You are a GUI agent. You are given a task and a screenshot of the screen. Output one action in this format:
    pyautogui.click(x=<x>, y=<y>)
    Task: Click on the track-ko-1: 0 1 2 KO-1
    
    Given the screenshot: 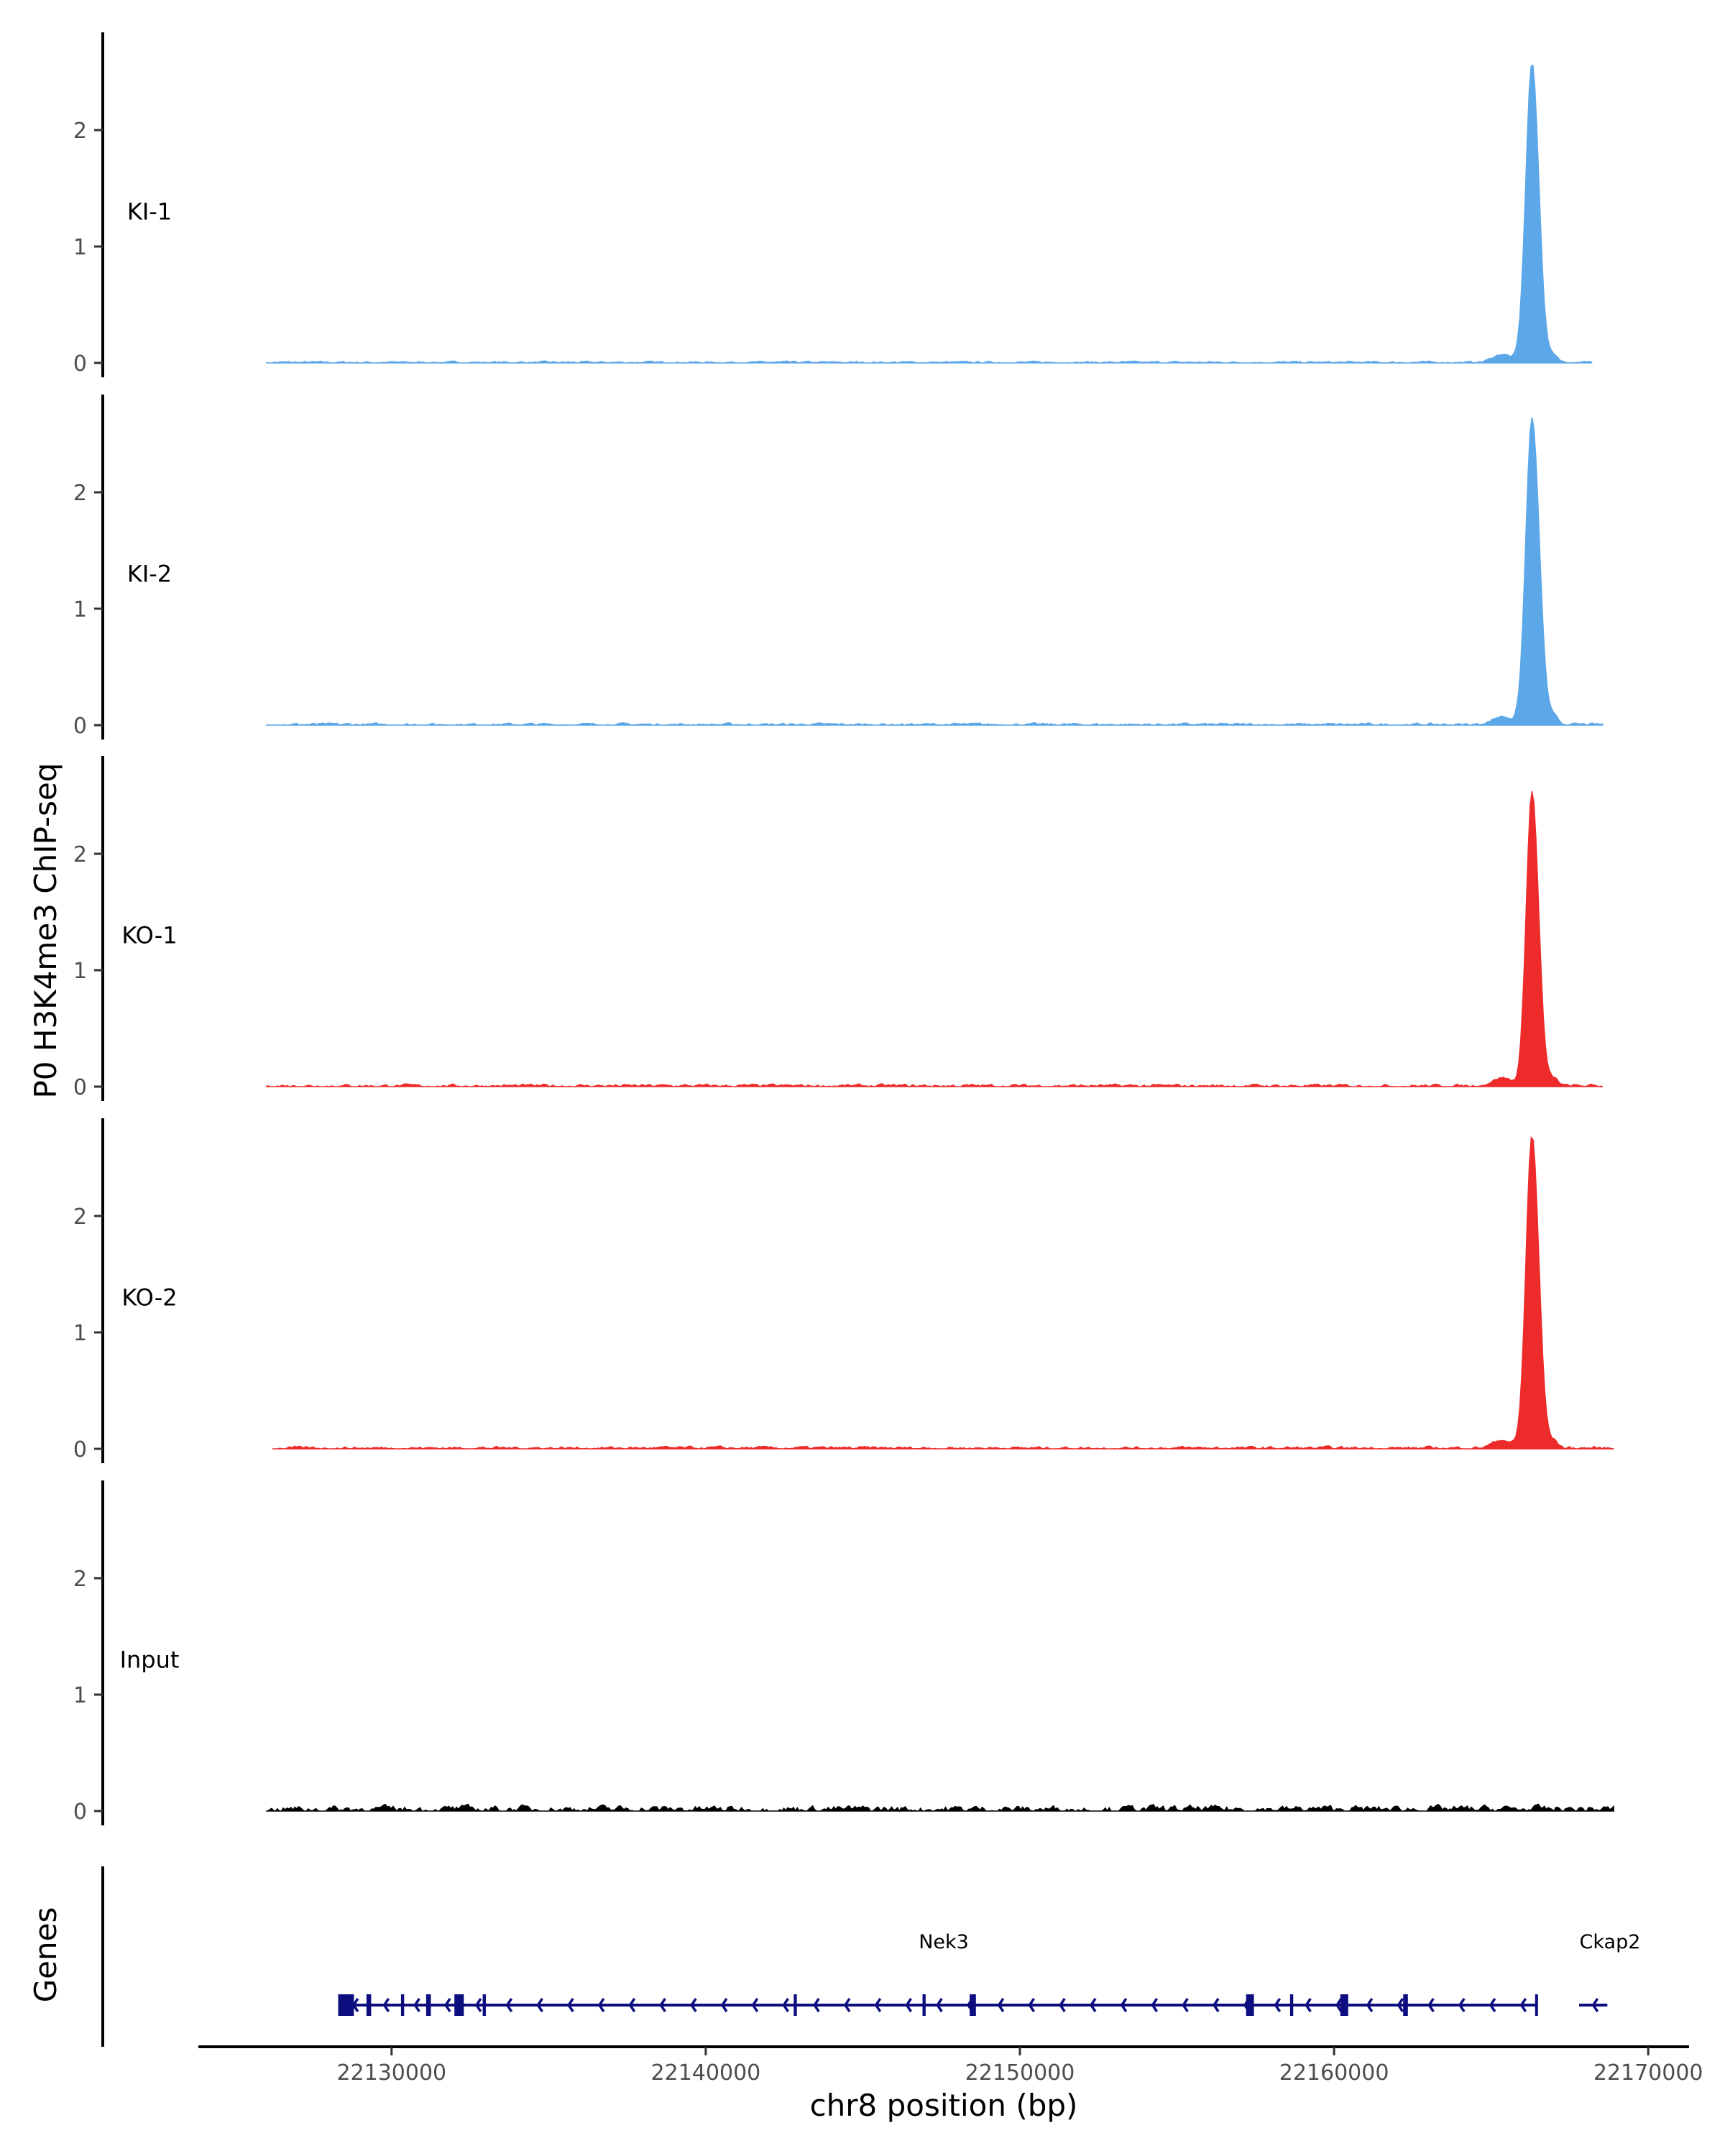 What is the action you would take?
    pyautogui.click(x=838, y=928)
    